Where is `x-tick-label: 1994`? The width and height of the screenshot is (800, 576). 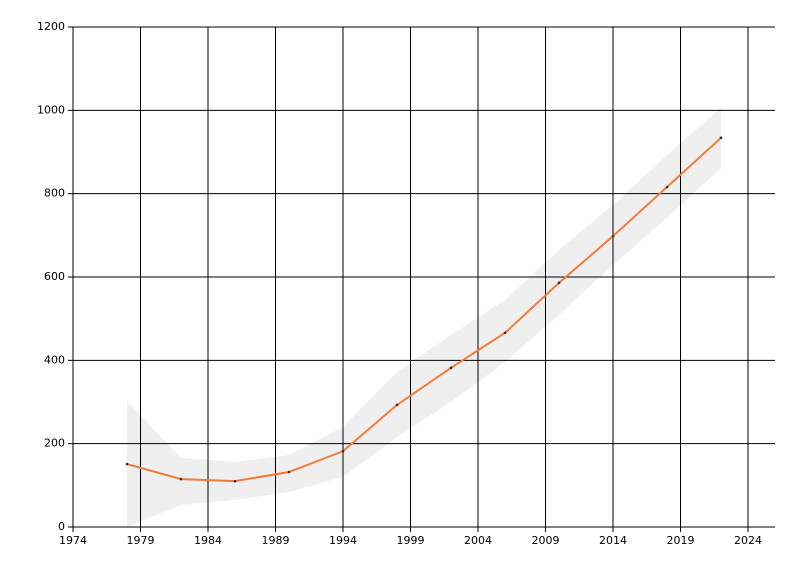
x-tick-label: 1994 is located at coordinates (343, 540).